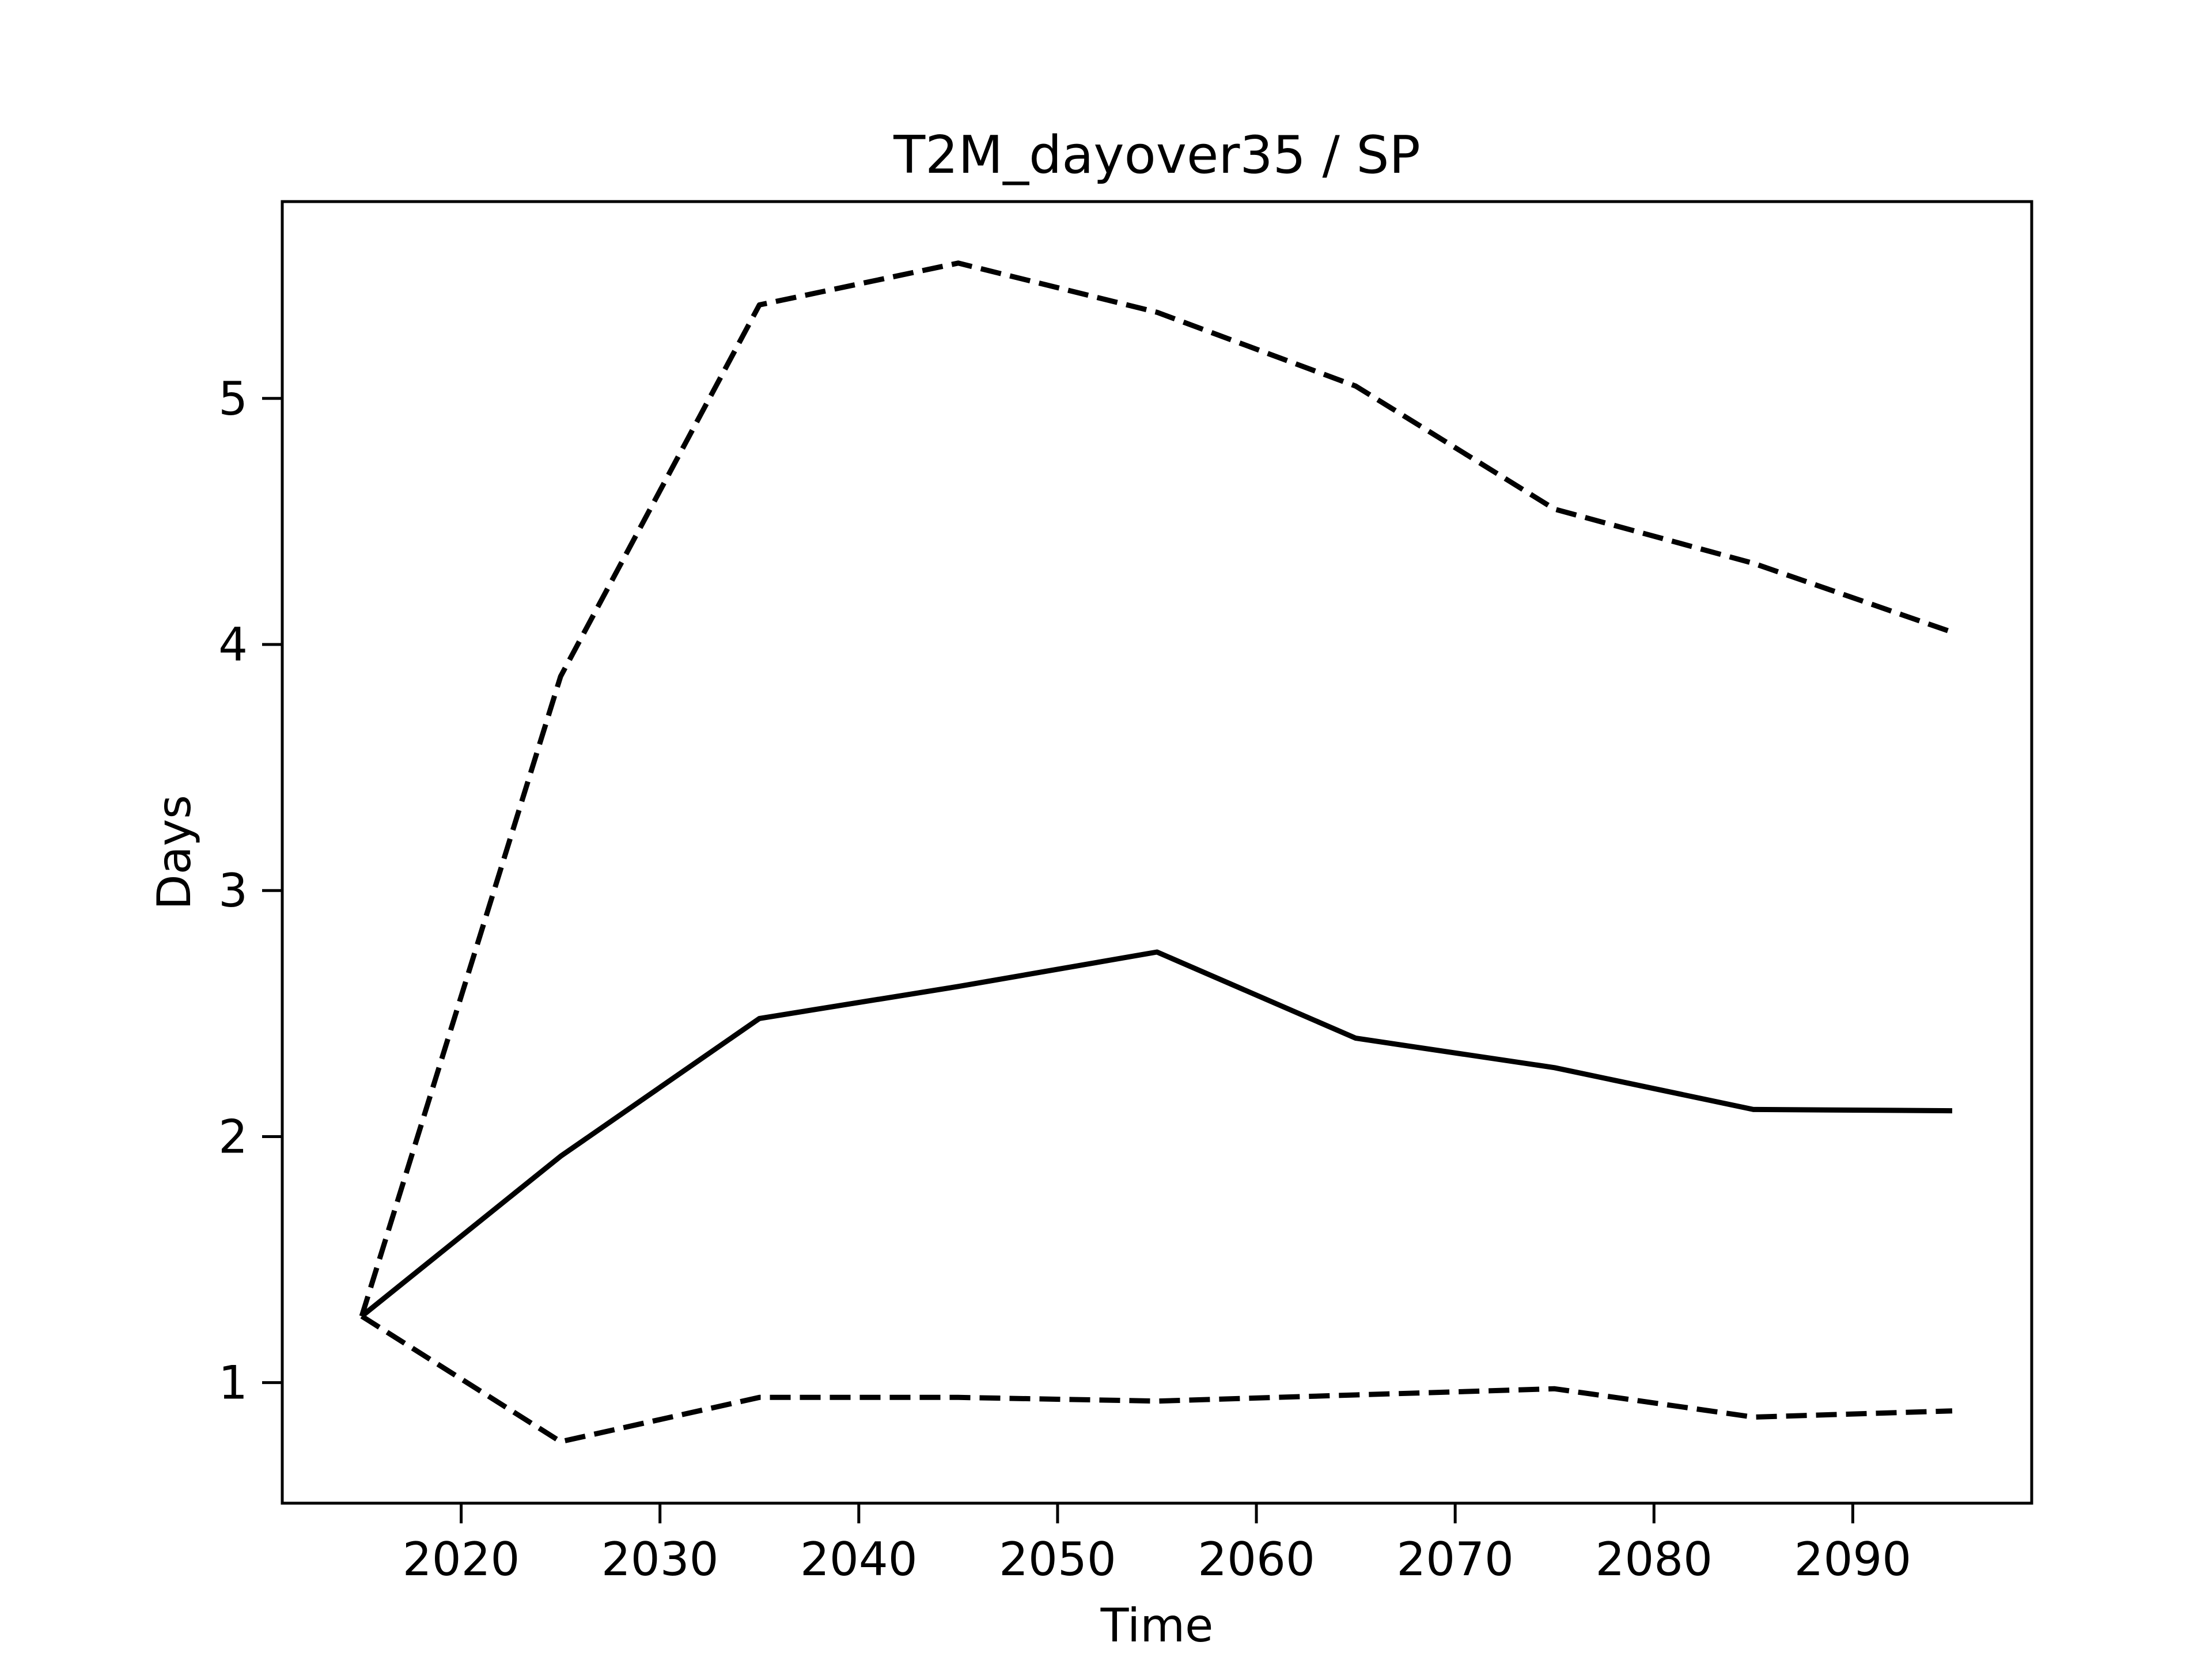 The width and height of the screenshot is (2212, 1661). What do you see at coordinates (461, 1559) in the screenshot?
I see `x-tick-label: 2020` at bounding box center [461, 1559].